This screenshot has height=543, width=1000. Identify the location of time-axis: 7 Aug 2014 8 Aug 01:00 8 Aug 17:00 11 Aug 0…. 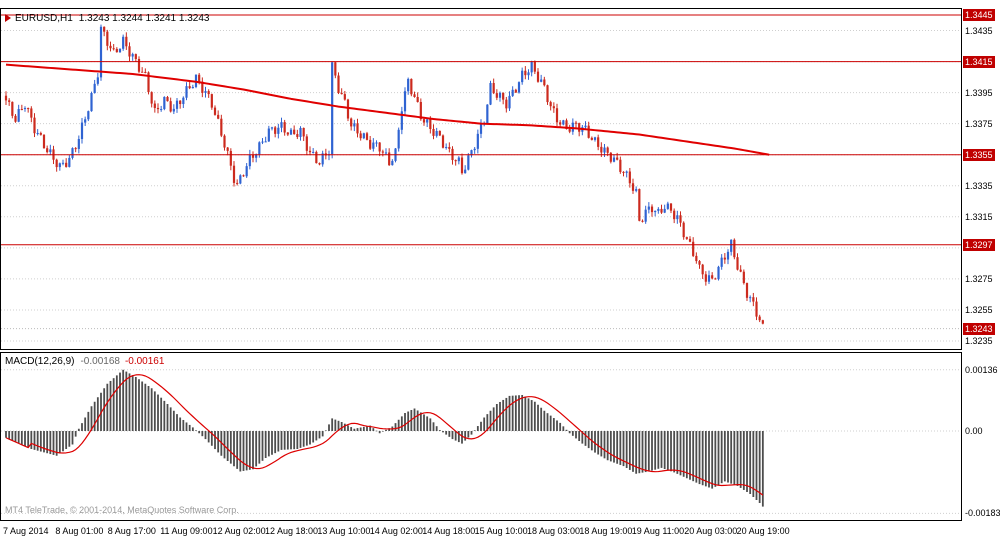
(500, 532).